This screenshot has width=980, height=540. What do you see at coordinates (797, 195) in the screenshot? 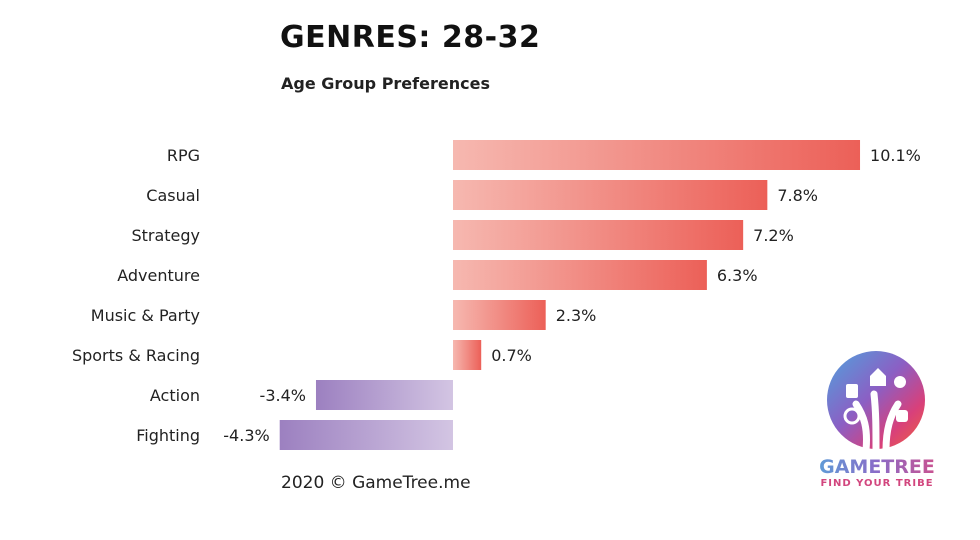
I see `value-label: 7.8%` at bounding box center [797, 195].